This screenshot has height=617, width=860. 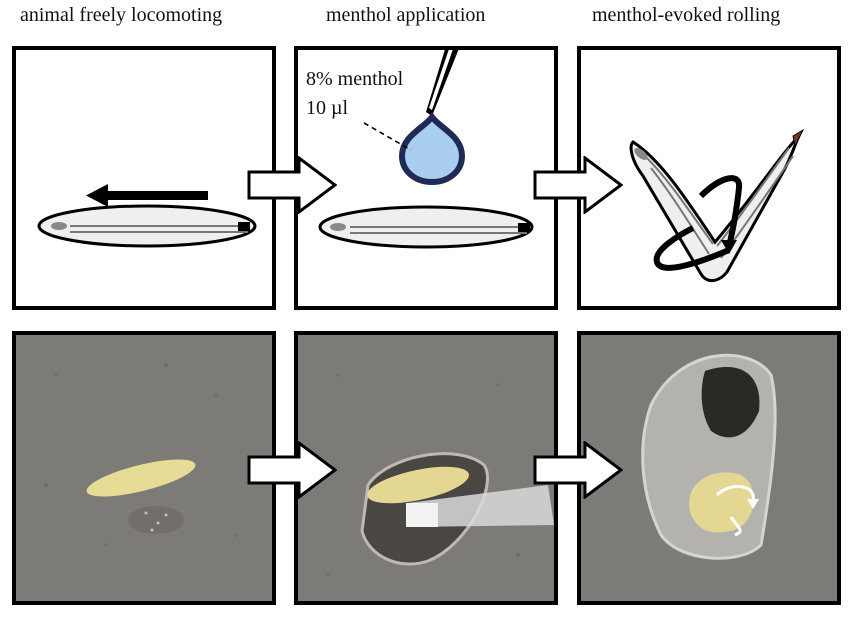 What do you see at coordinates (121, 15) in the screenshot?
I see `caption-left: animal freely locomoting` at bounding box center [121, 15].